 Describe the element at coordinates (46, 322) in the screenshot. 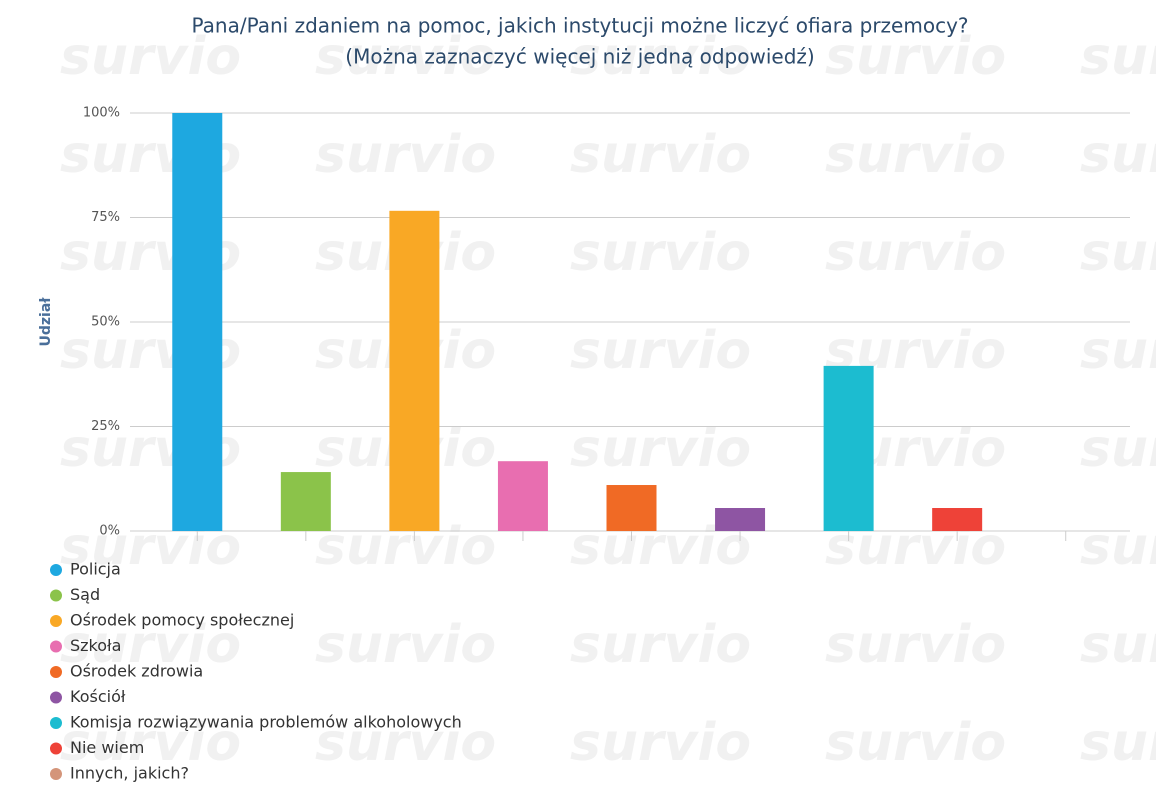

I see `y-axis-label: Udział` at that location.